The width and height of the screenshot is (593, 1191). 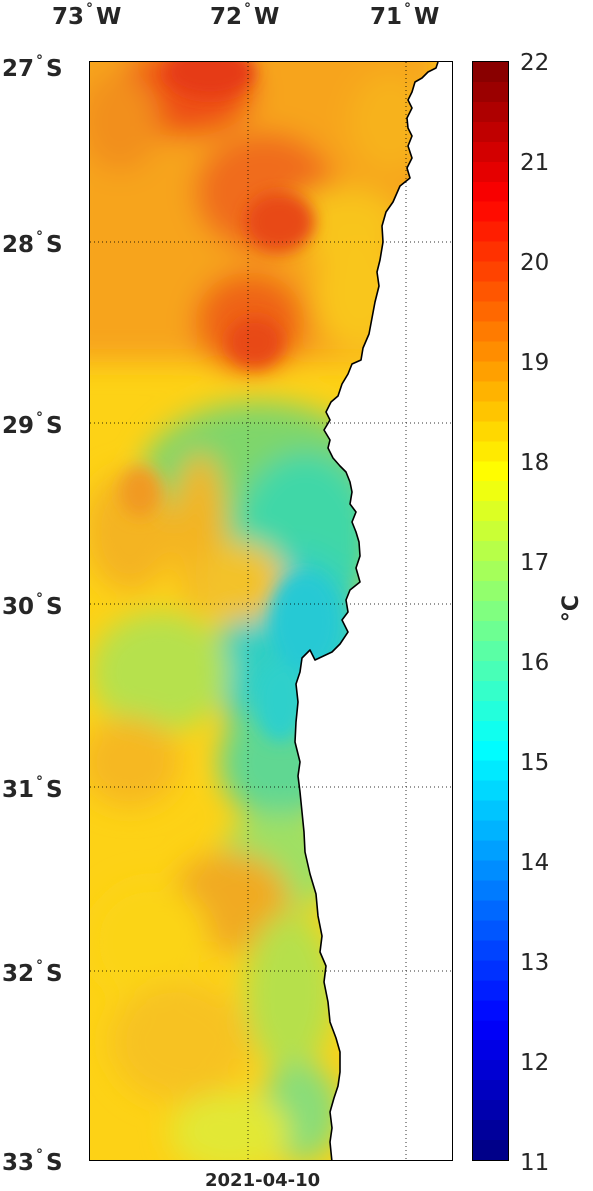 What do you see at coordinates (535, 963) in the screenshot?
I see `colorbar-tick-13: 13` at bounding box center [535, 963].